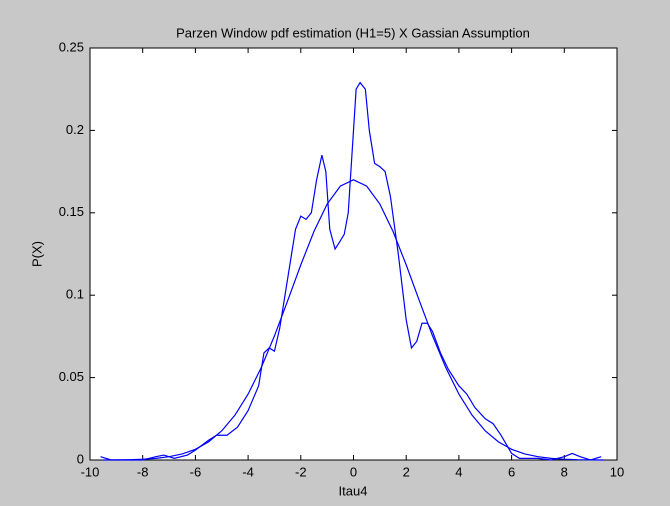  What do you see at coordinates (248, 471) in the screenshot?
I see `x-tick-label: -4` at bounding box center [248, 471].